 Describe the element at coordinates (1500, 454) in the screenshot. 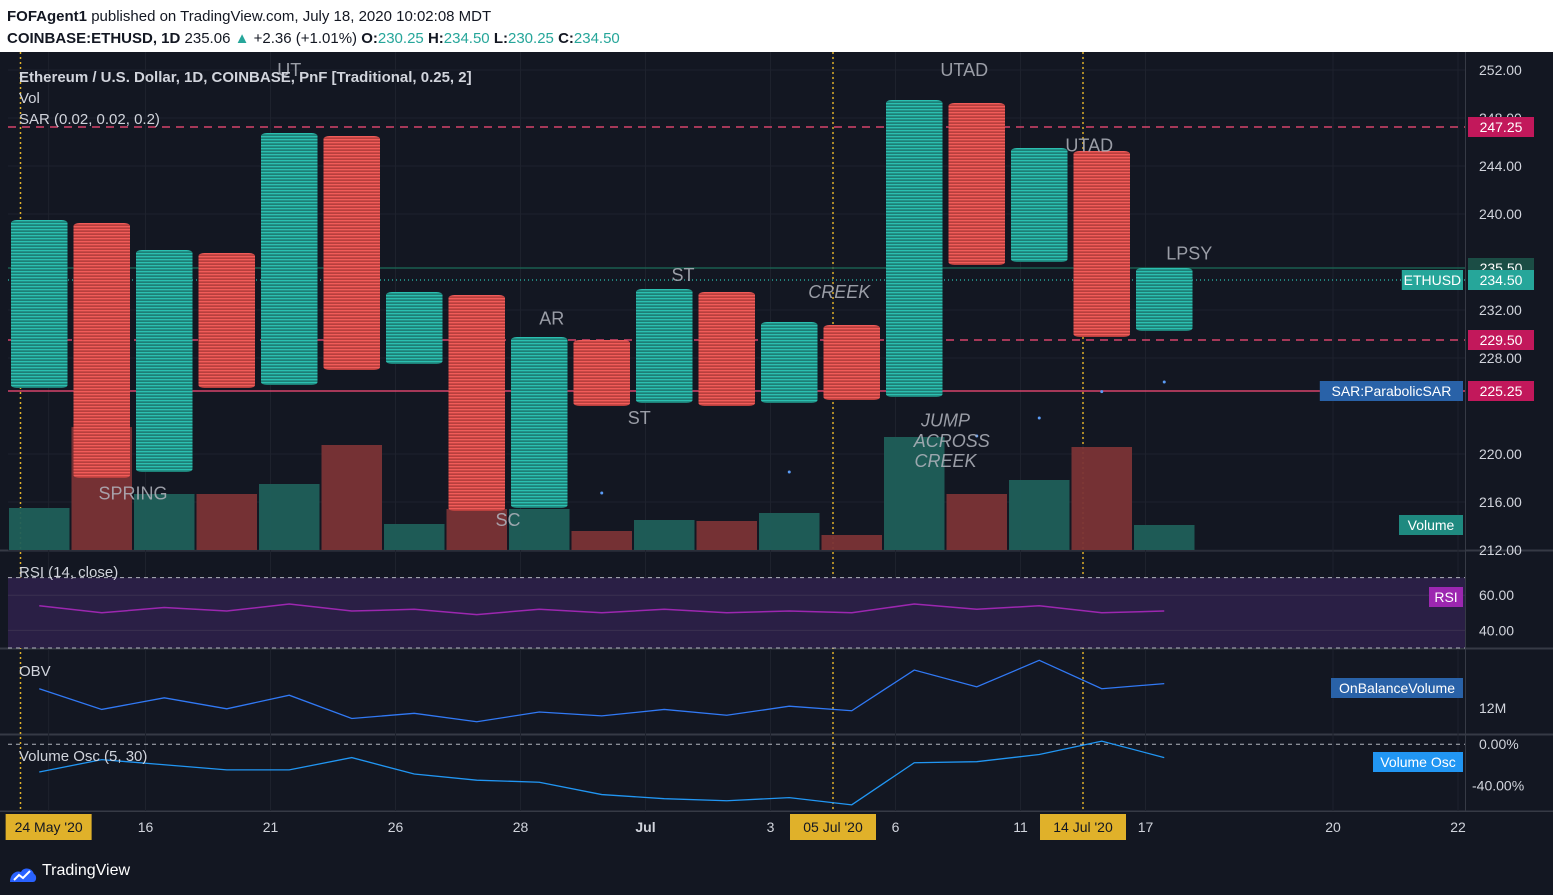

I see `price-tick-label: 220.00` at that location.